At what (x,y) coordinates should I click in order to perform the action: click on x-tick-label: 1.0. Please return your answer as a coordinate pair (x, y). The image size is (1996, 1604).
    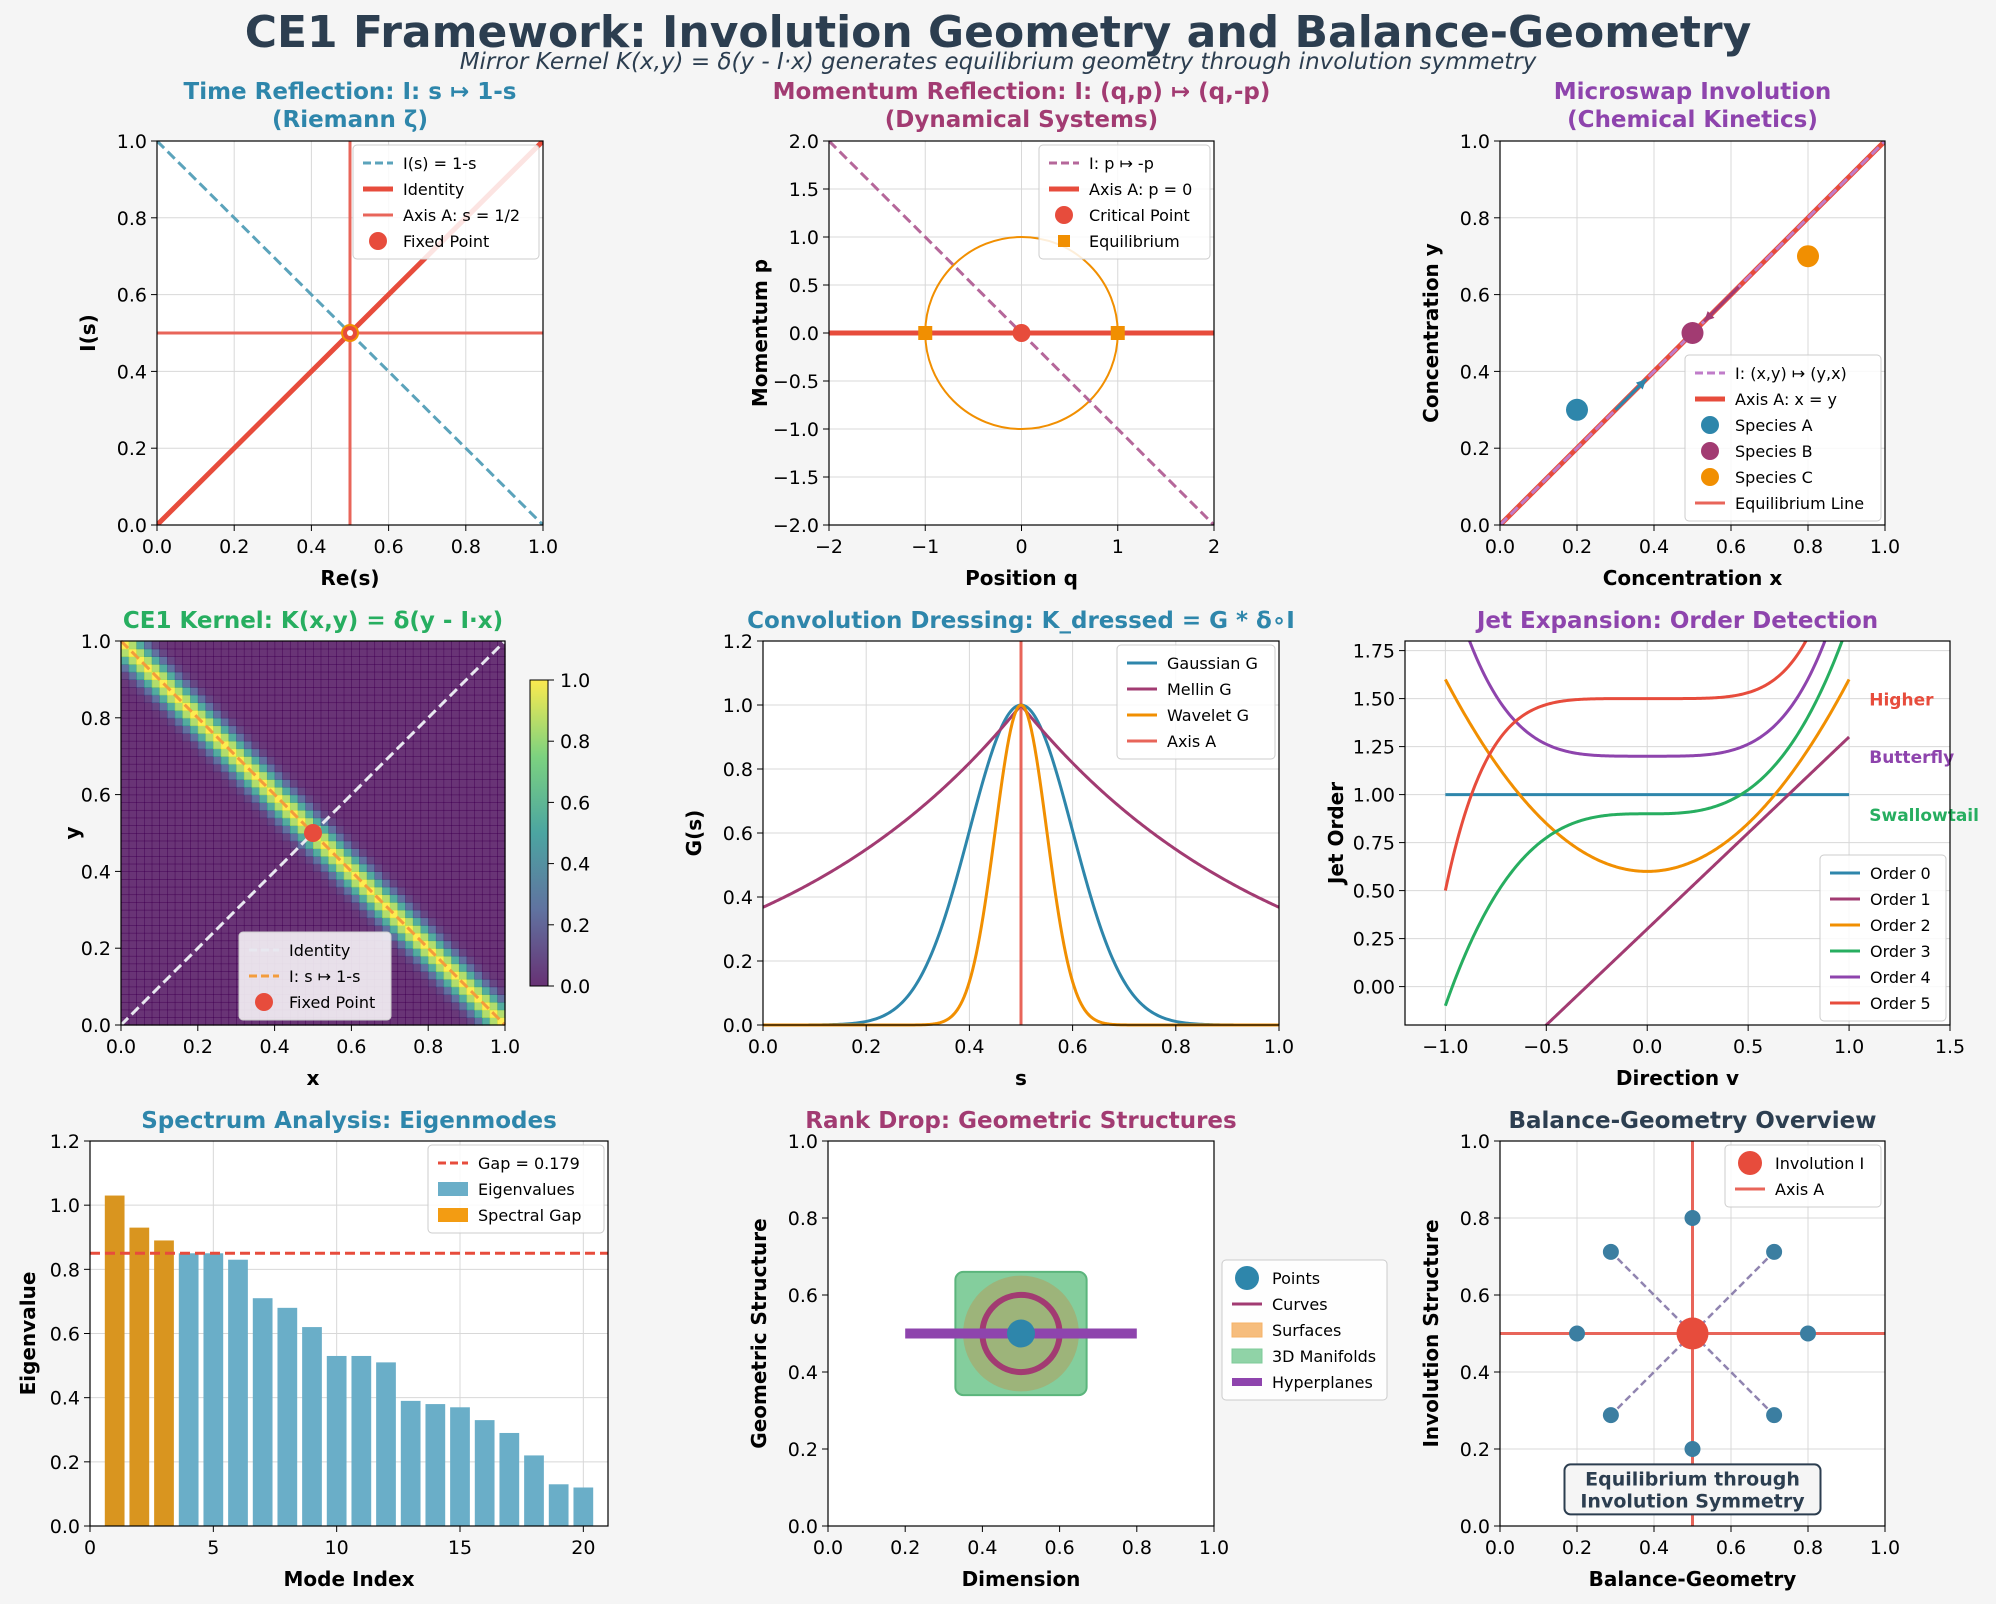
    Looking at the image, I should click on (1279, 1047).